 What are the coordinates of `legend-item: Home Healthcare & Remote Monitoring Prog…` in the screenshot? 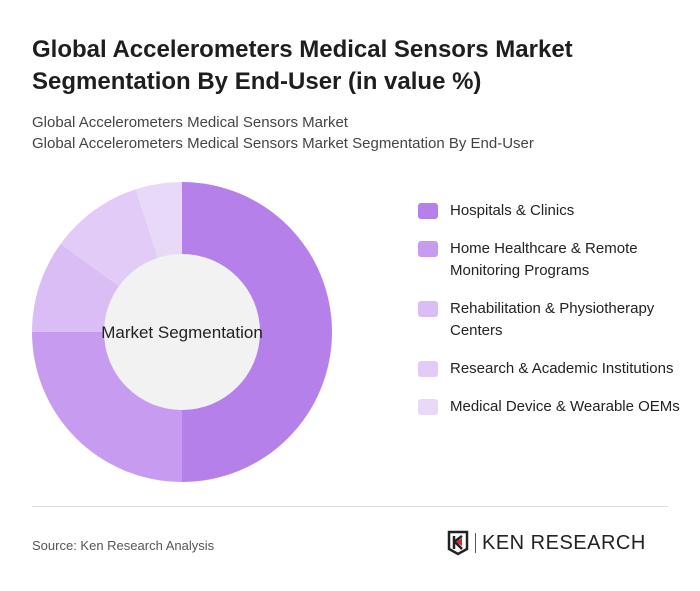 It's located at (553, 260).